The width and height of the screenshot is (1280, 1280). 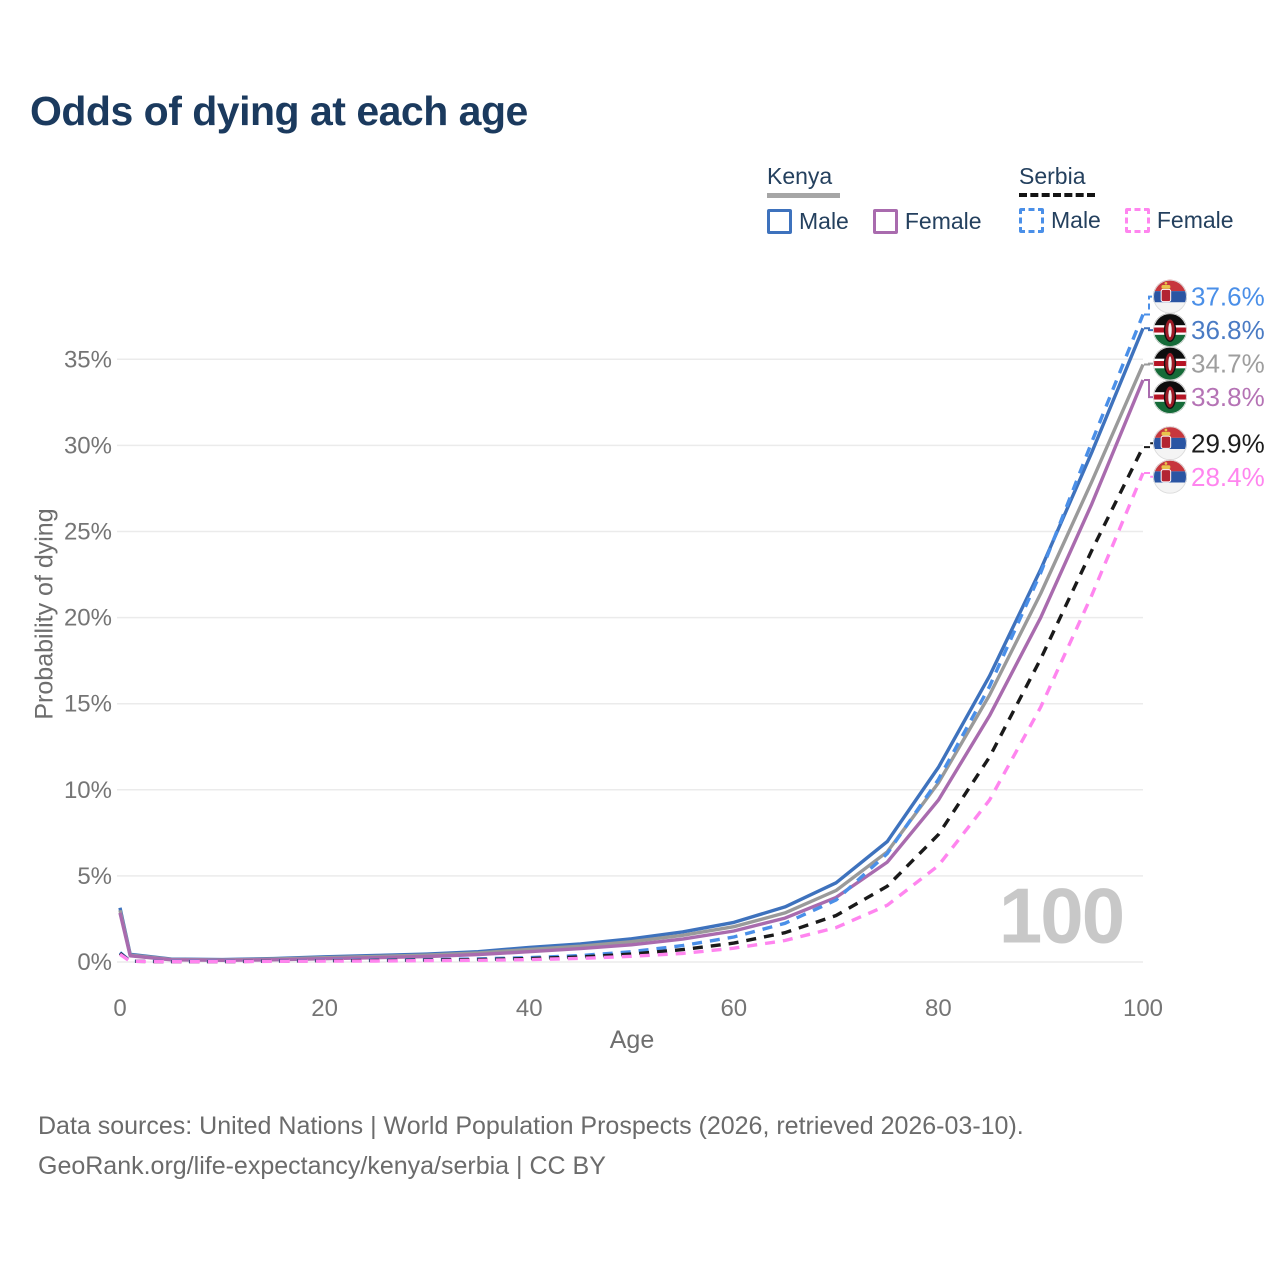 What do you see at coordinates (94, 876) in the screenshot?
I see `y-tick-label: 5%` at bounding box center [94, 876].